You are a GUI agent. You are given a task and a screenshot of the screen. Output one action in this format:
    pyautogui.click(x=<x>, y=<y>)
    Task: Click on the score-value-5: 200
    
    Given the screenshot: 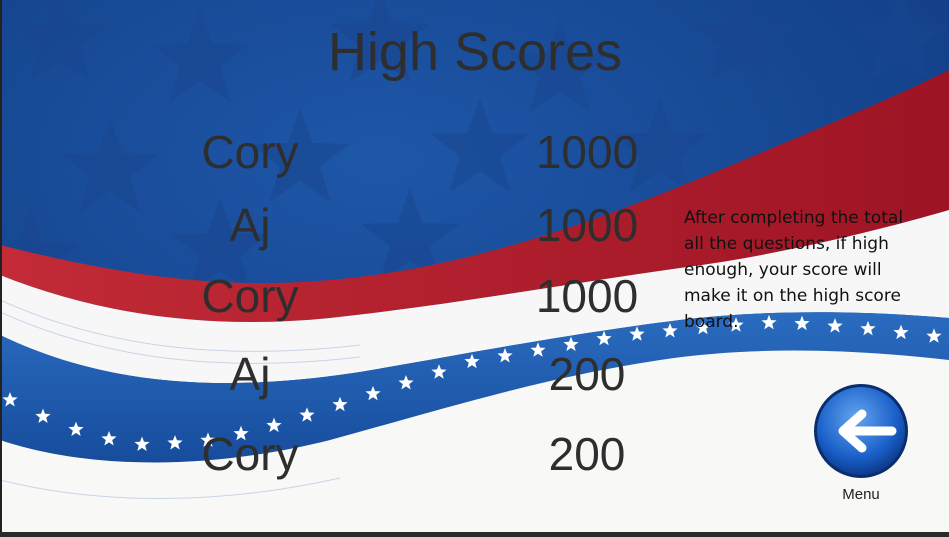 What is the action you would take?
    pyautogui.click(x=587, y=454)
    